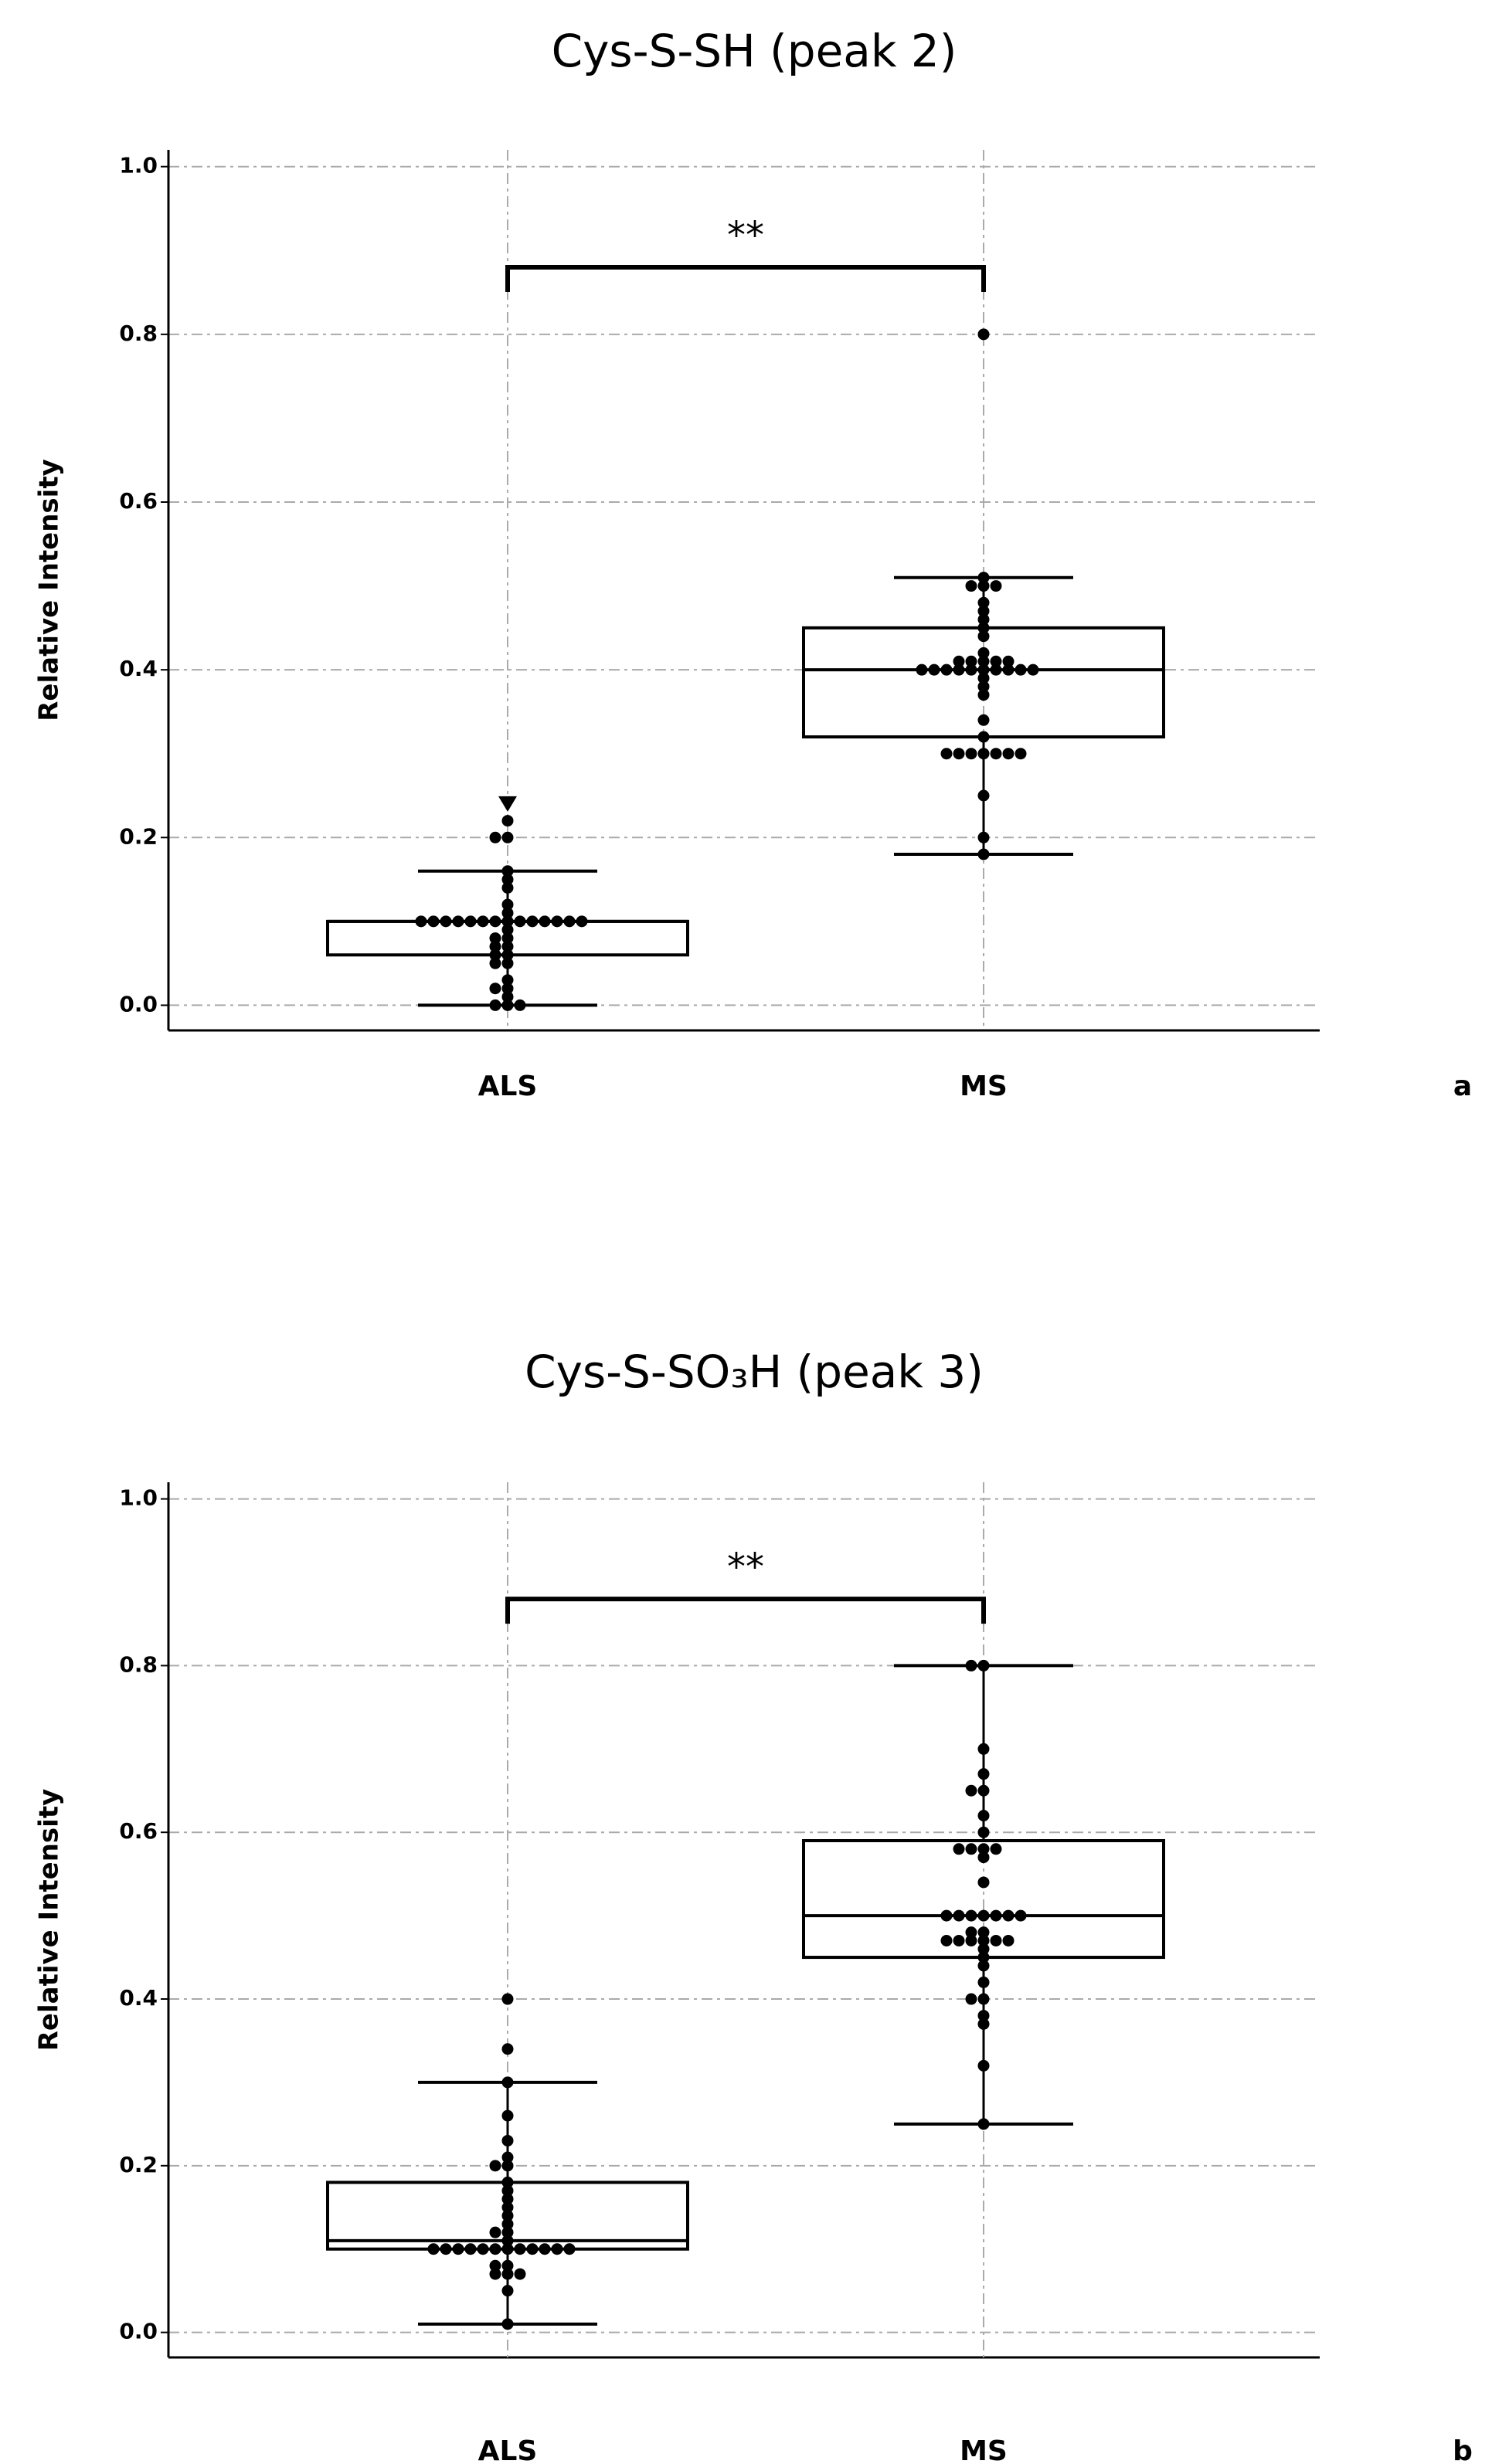 The height and width of the screenshot is (2464, 1509). Describe the element at coordinates (1462, 1086) in the screenshot. I see `panel-label: a` at that location.